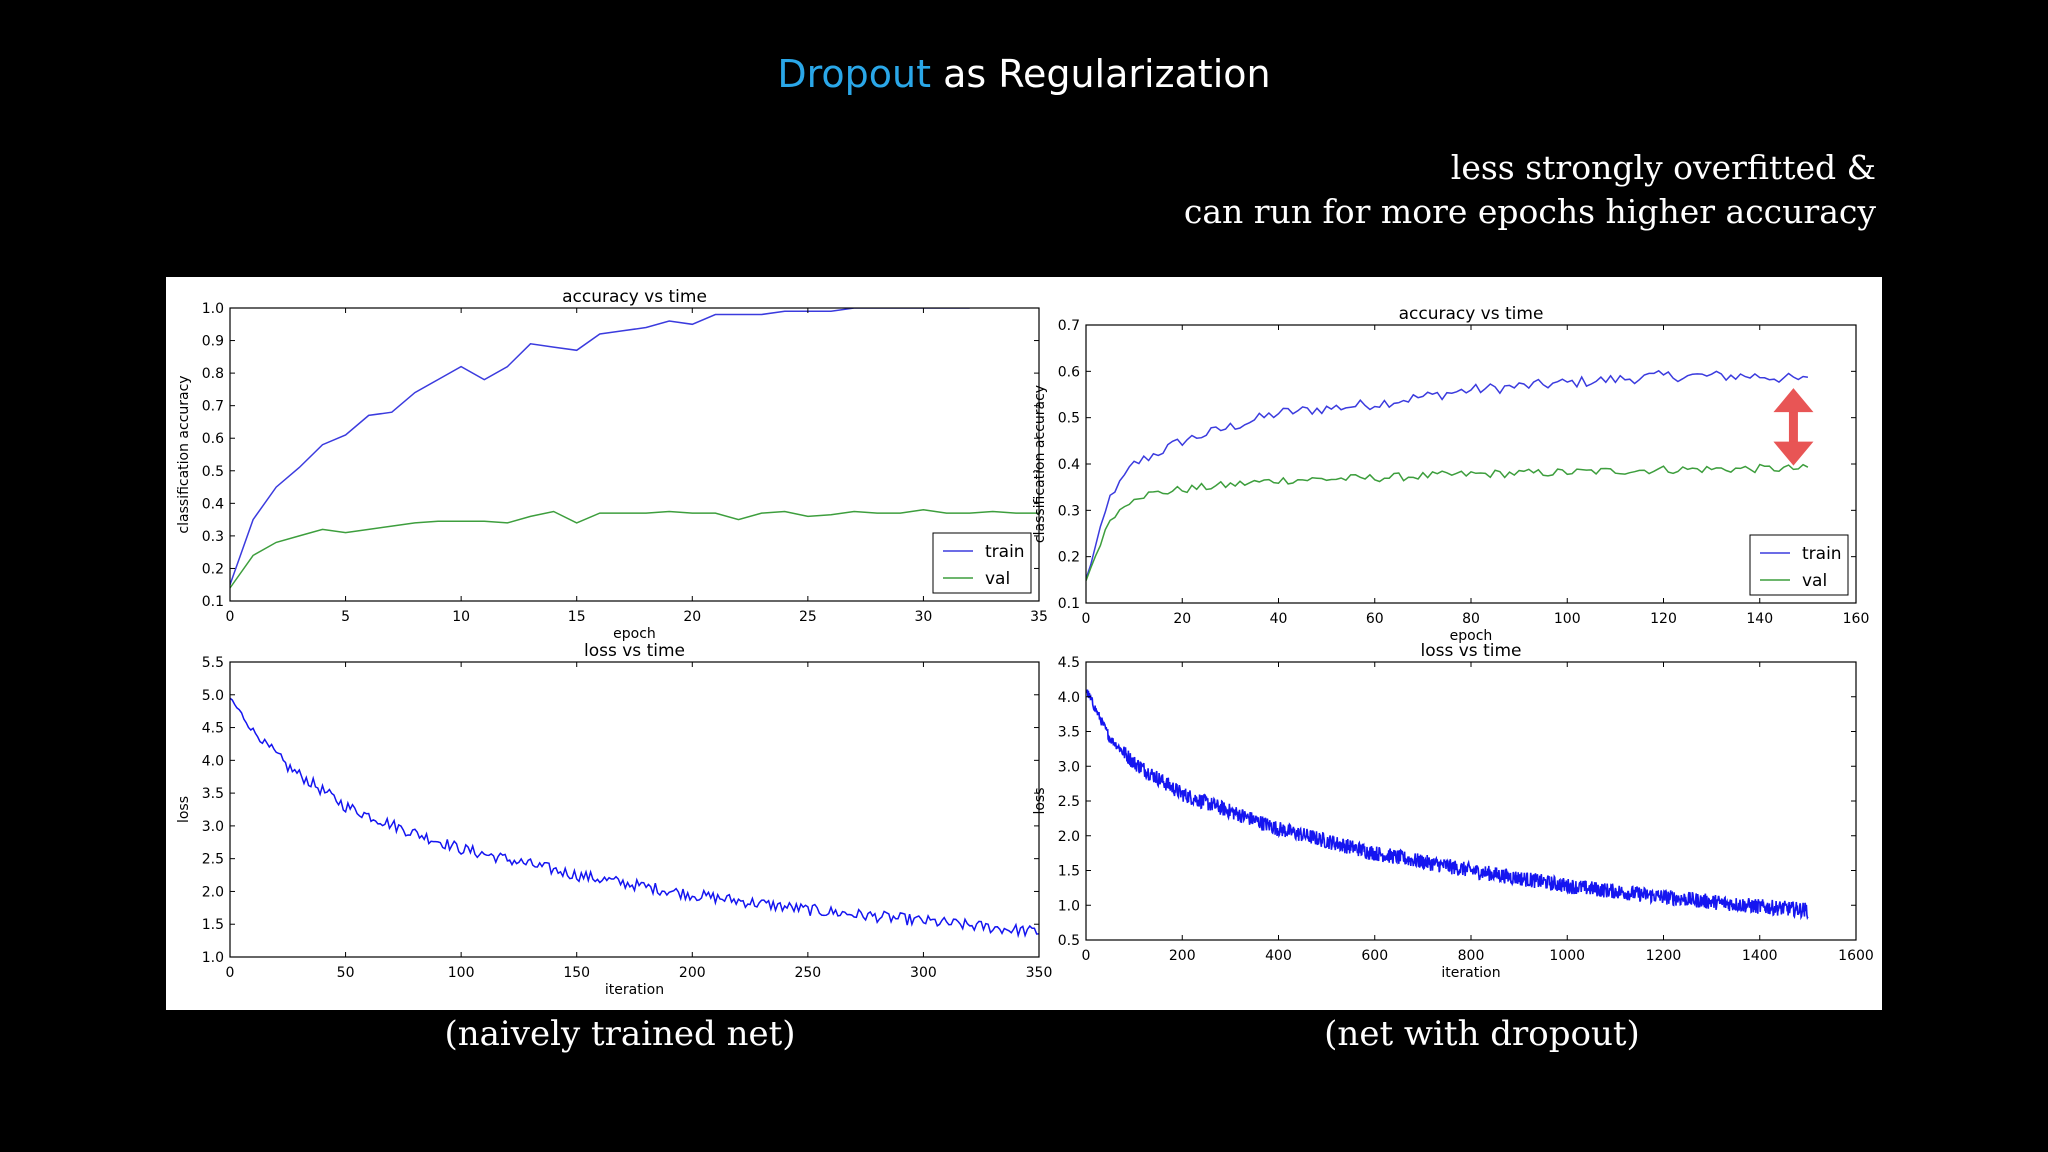  What do you see at coordinates (345, 617) in the screenshot?
I see `acc-left-xtick-label: 5` at bounding box center [345, 617].